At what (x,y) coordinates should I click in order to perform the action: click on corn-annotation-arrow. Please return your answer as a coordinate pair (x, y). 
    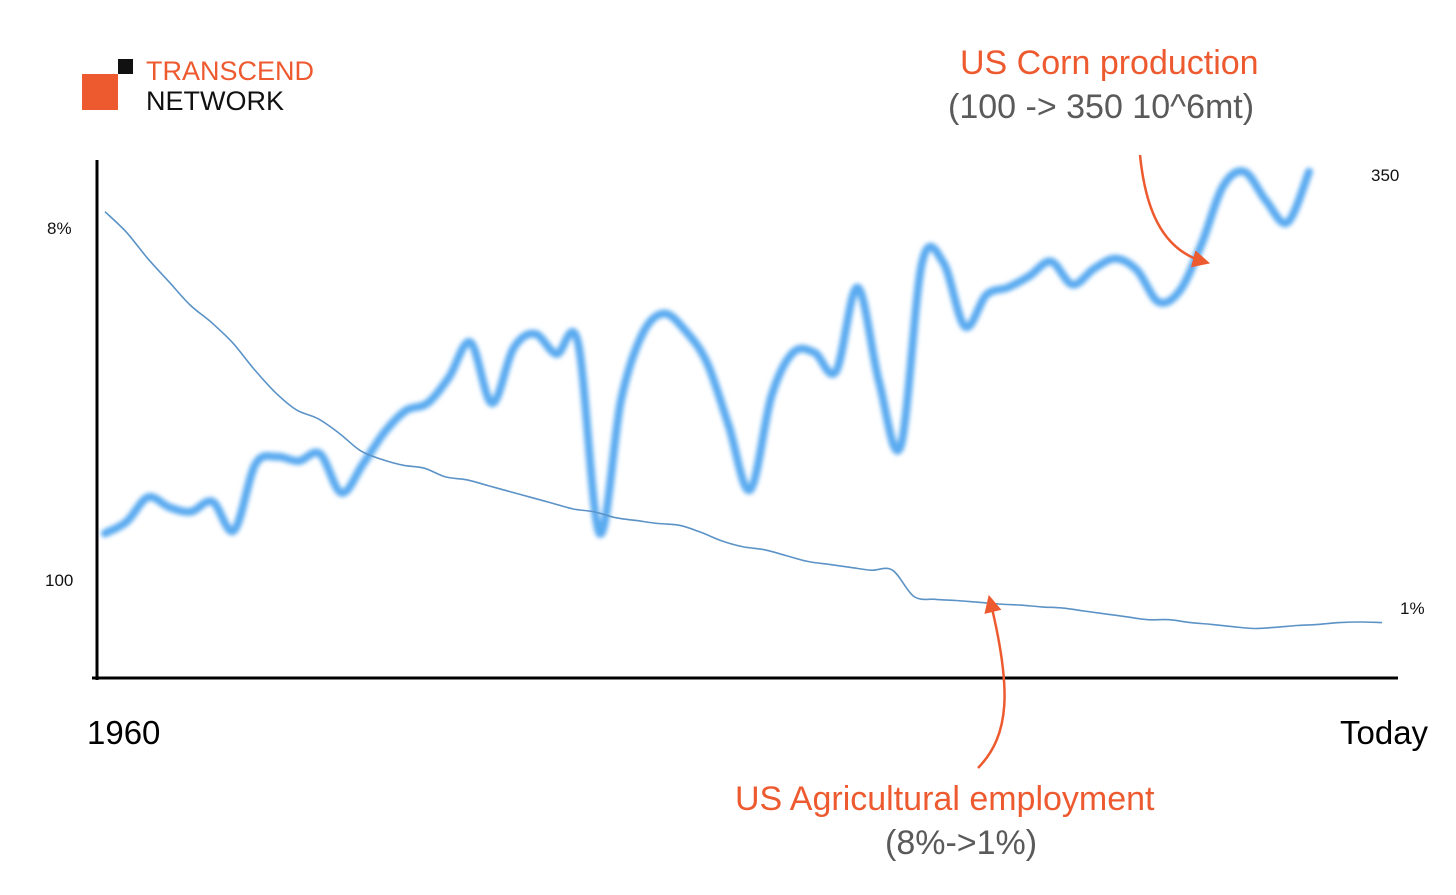
    Looking at the image, I should click on (1174, 211).